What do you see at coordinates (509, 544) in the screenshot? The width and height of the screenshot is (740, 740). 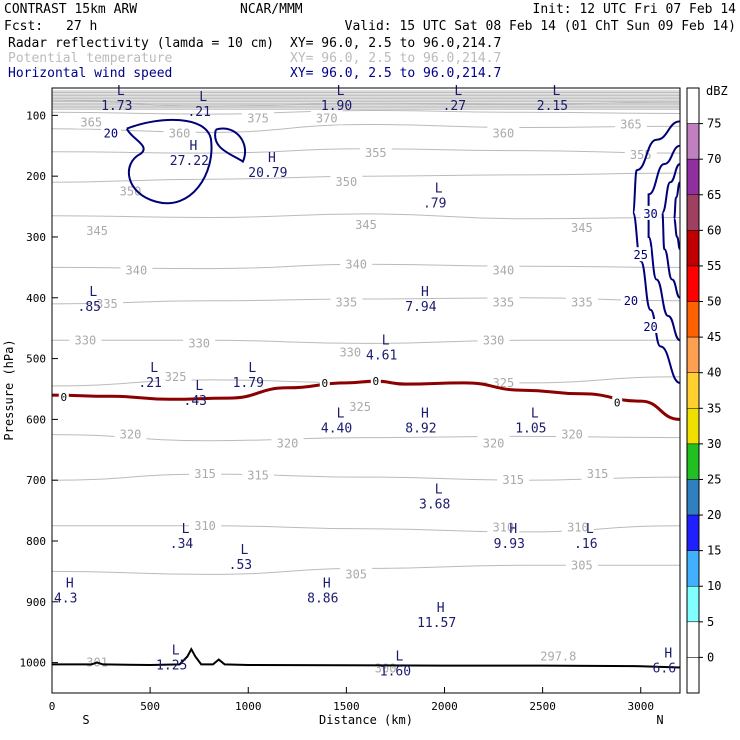 I see `extremum-value: 9.93` at bounding box center [509, 544].